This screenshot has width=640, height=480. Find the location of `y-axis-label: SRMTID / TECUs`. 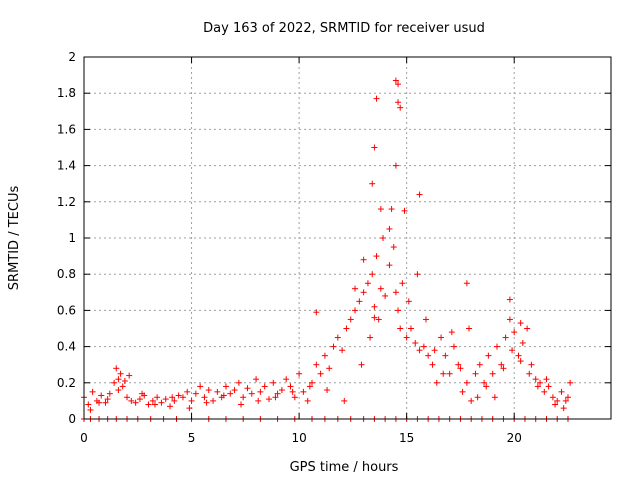

y-axis-label: SRMTID / TECUs is located at coordinates (14, 238).